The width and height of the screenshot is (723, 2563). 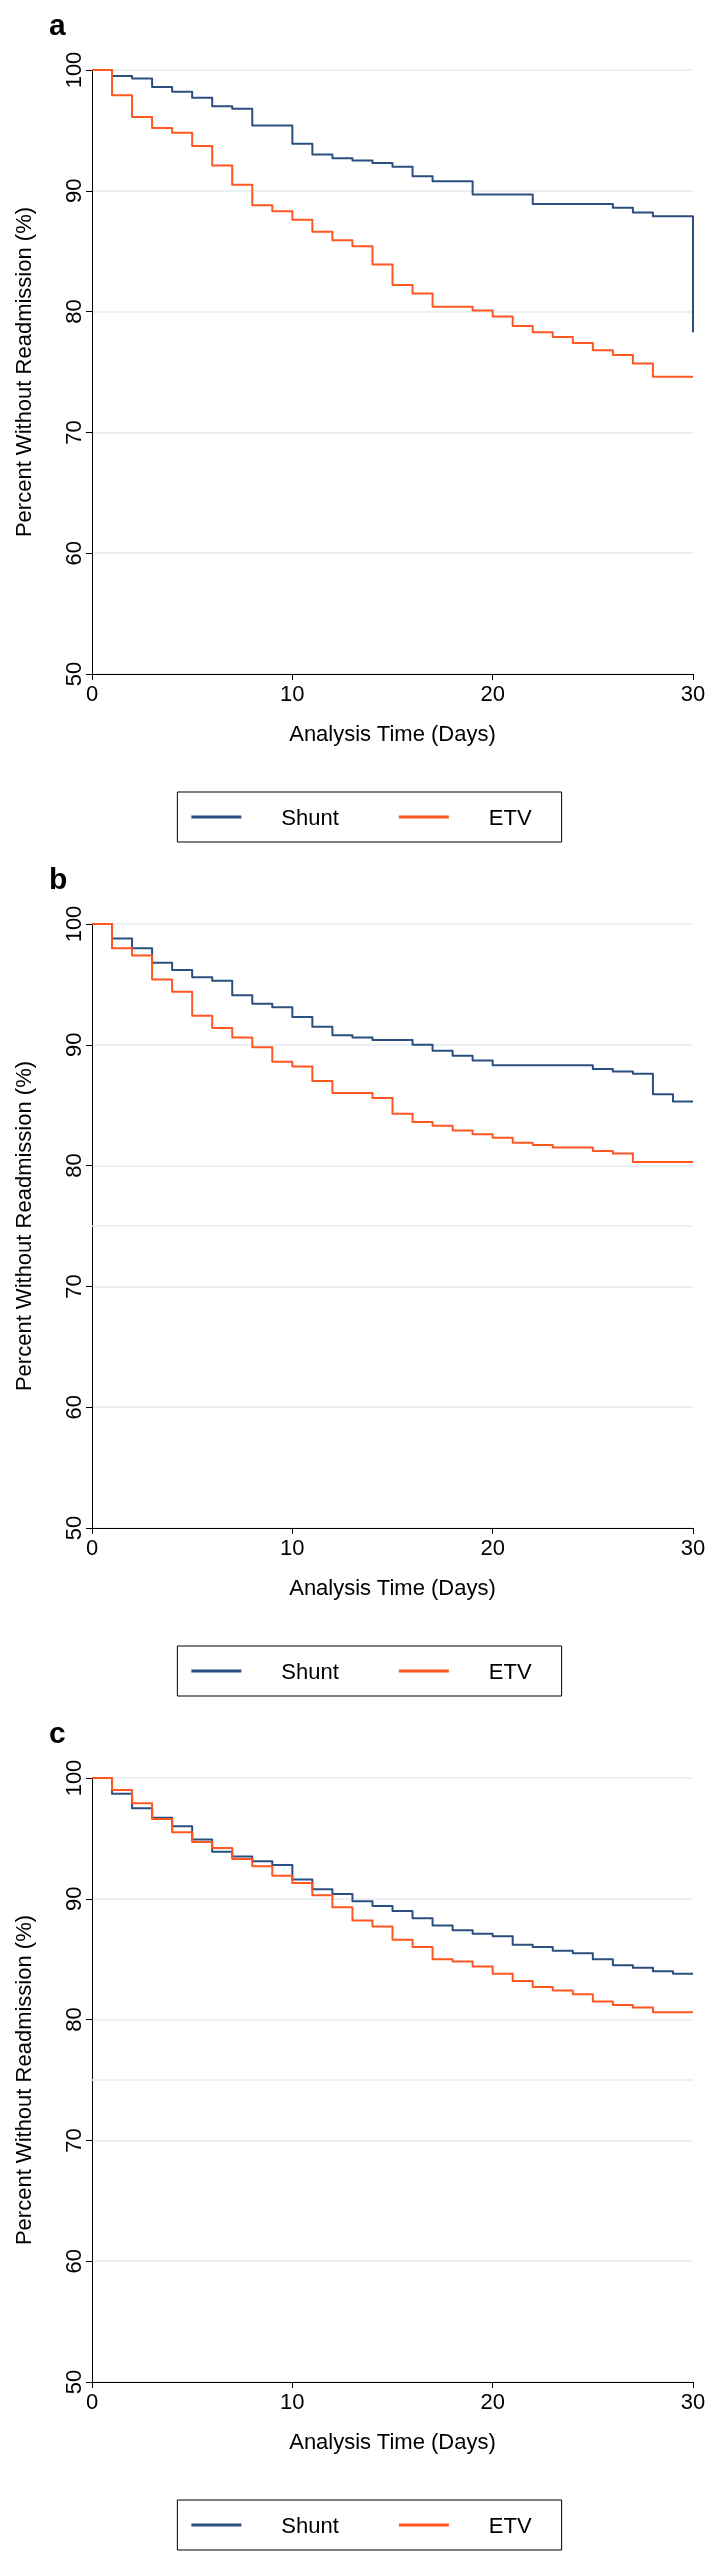 What do you see at coordinates (57, 24) in the screenshot?
I see `chart-title: a` at bounding box center [57, 24].